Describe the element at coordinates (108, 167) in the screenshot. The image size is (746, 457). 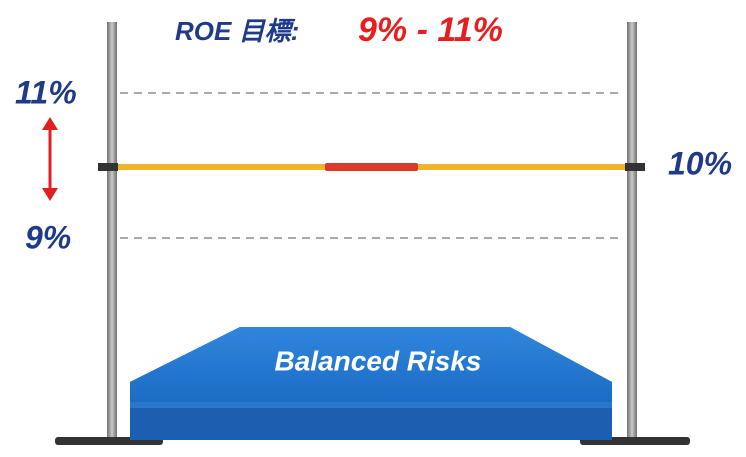
I see `bar-holder-left` at that location.